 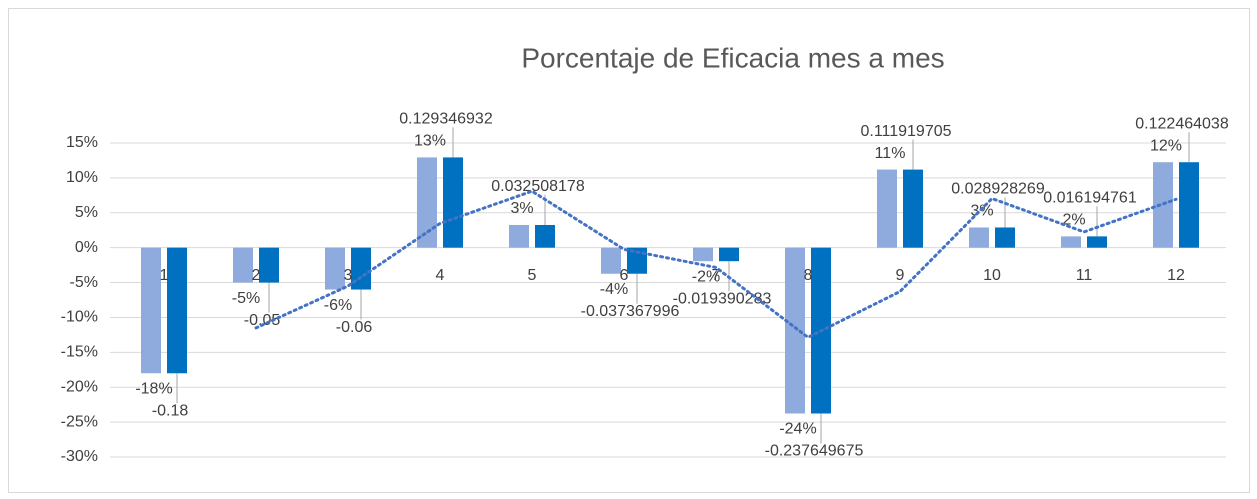 What do you see at coordinates (82, 142) in the screenshot?
I see `y-tick-label: 15%` at bounding box center [82, 142].